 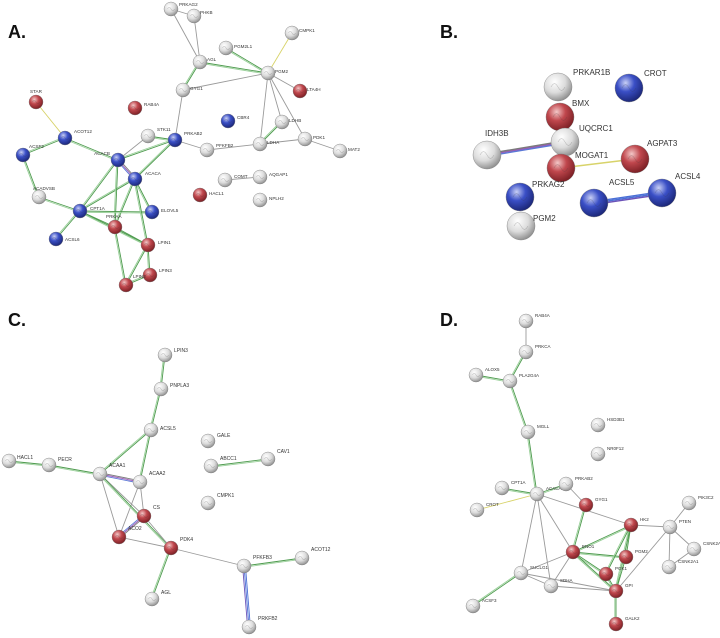 I want to click on node-acsf3-ball, so click(x=473, y=606).